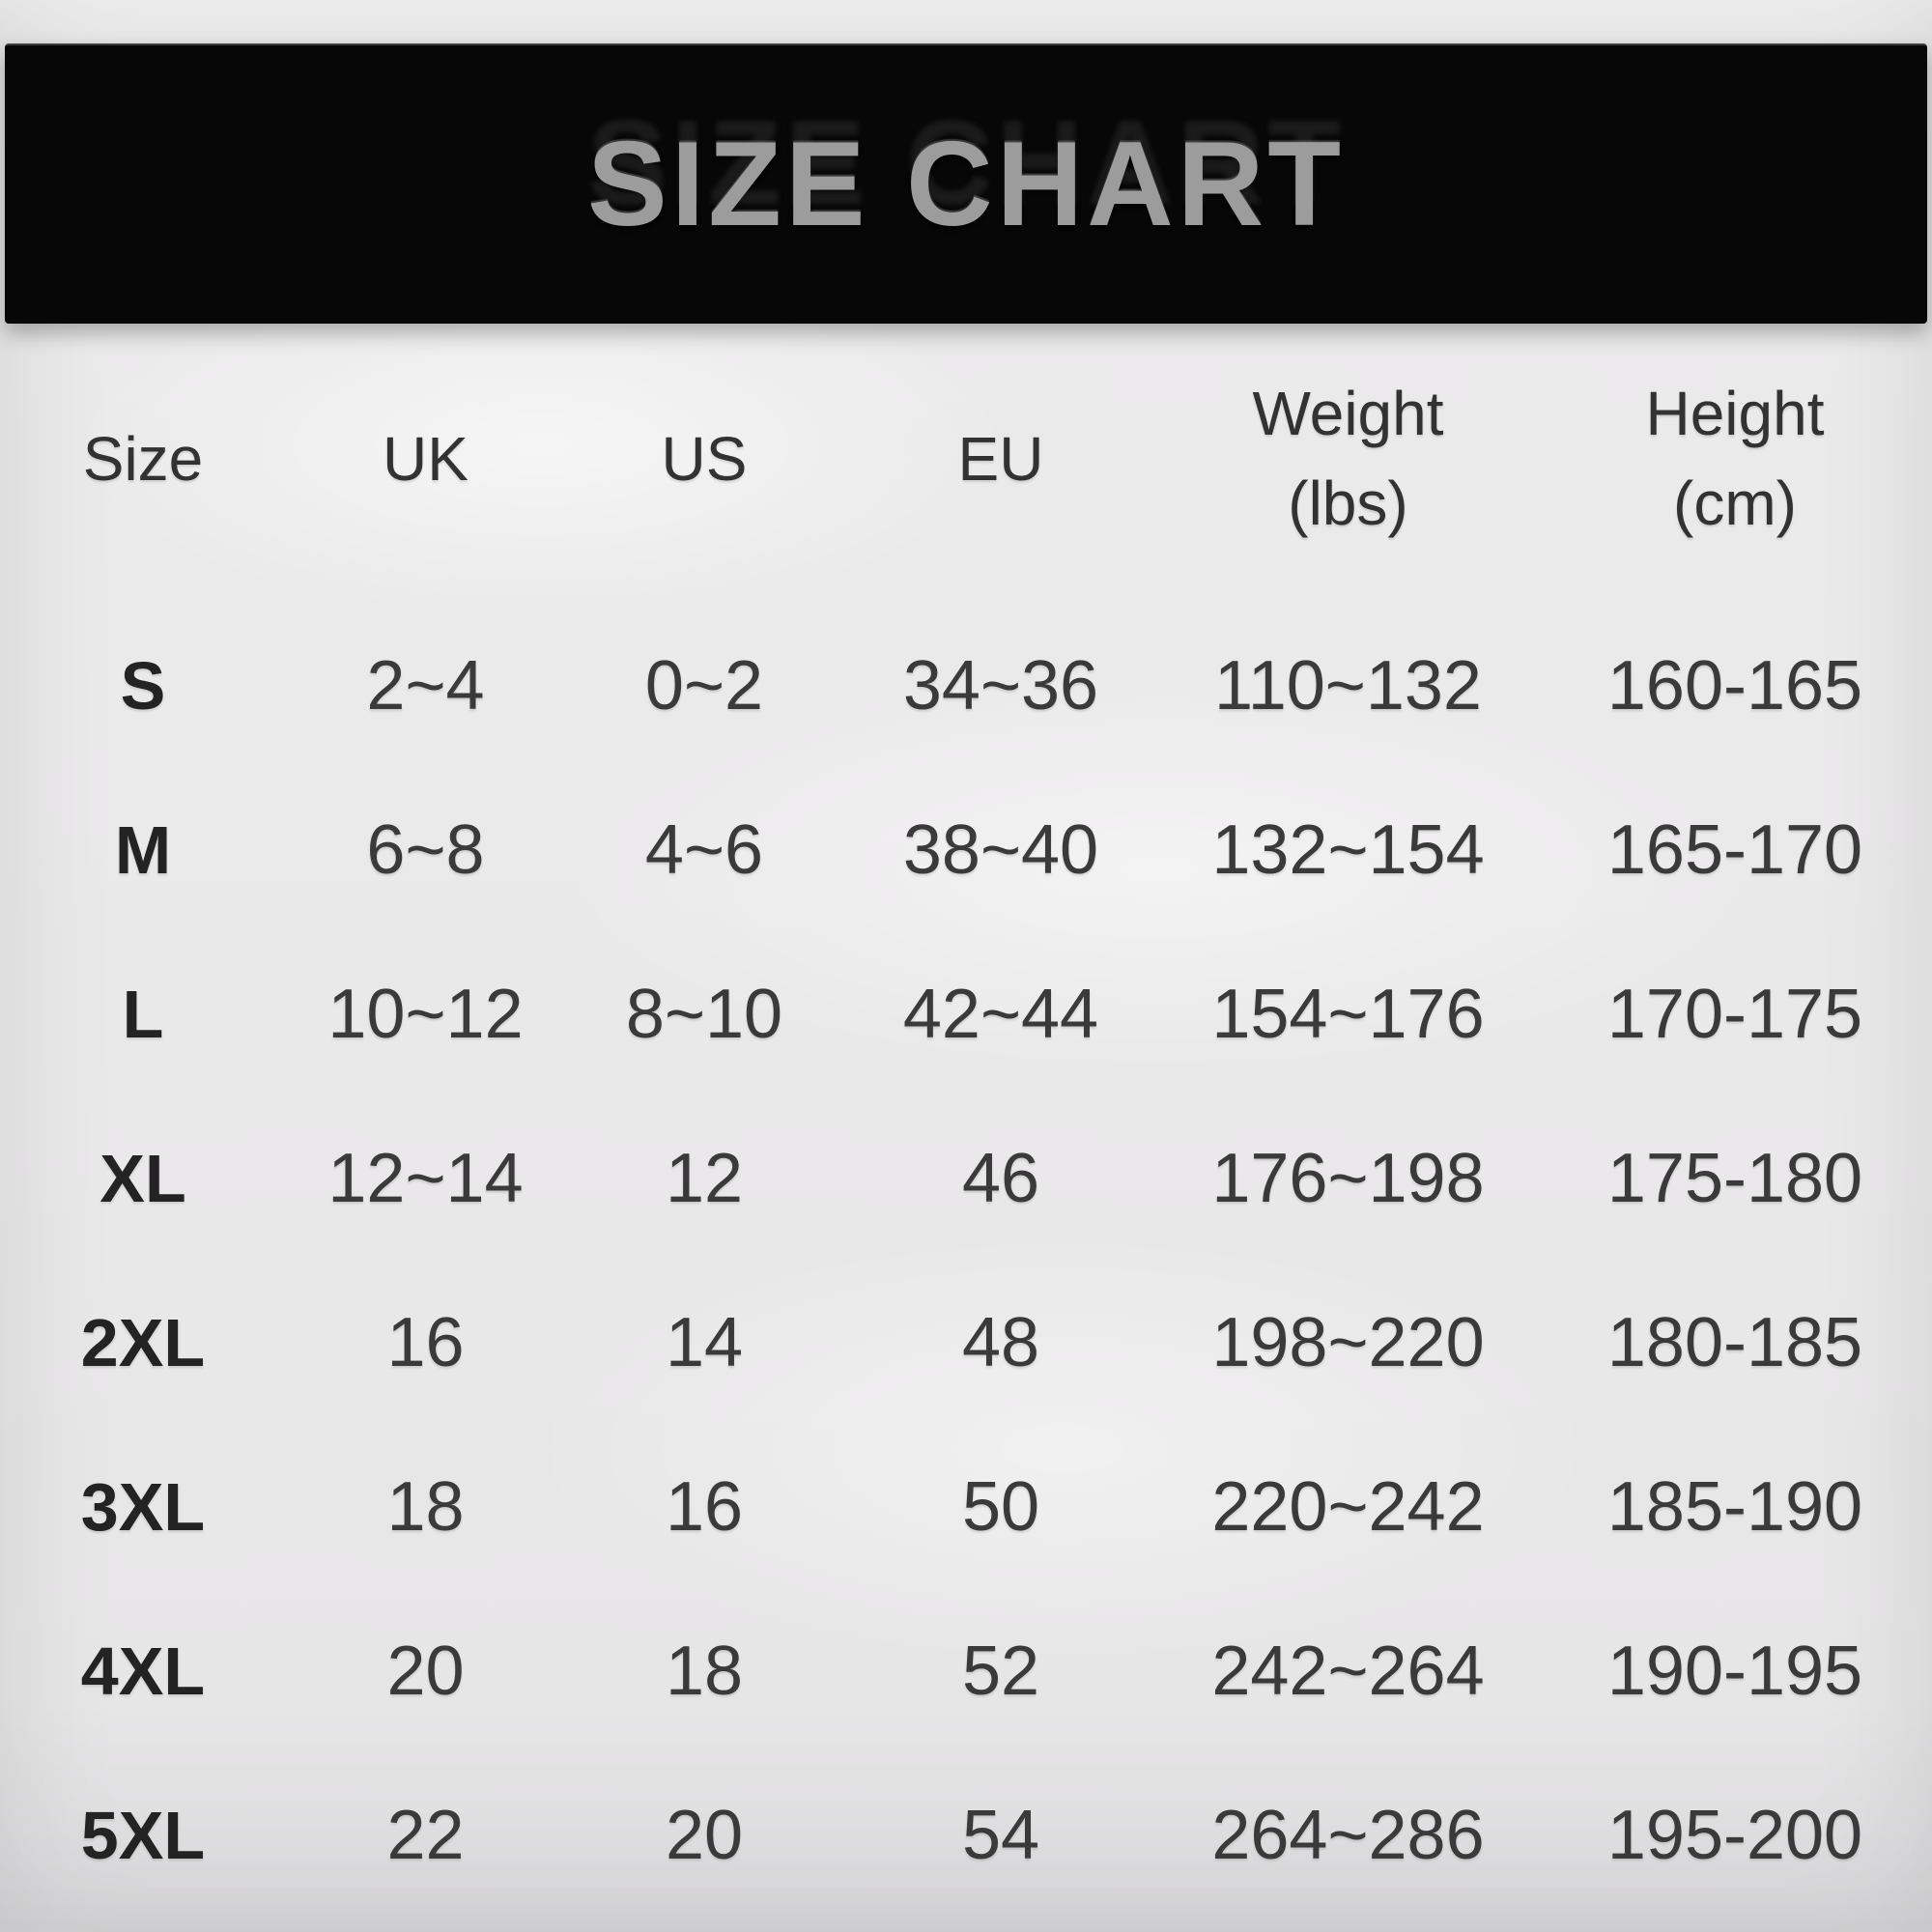 The width and height of the screenshot is (1932, 1932). I want to click on column-header-size: Size, so click(143, 459).